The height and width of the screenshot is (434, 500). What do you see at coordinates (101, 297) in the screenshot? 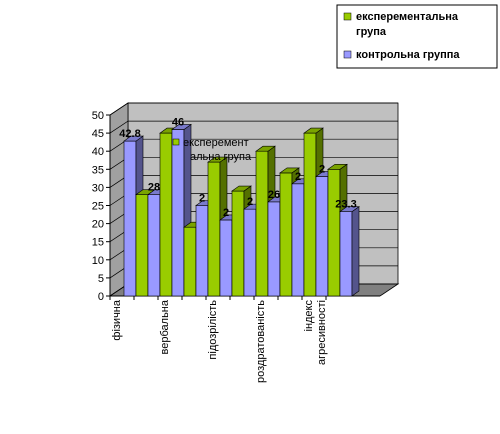
I see `y-tick-label: 0` at bounding box center [101, 297].